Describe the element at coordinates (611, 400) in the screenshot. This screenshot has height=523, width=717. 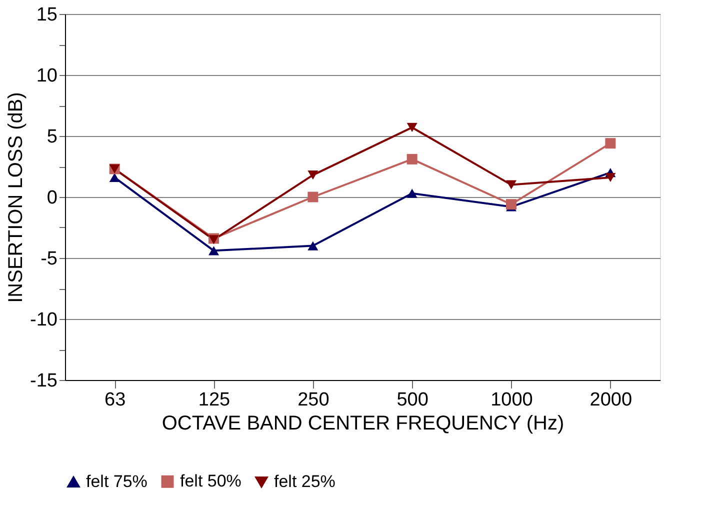
I see `x-tick-label: 2000` at that location.